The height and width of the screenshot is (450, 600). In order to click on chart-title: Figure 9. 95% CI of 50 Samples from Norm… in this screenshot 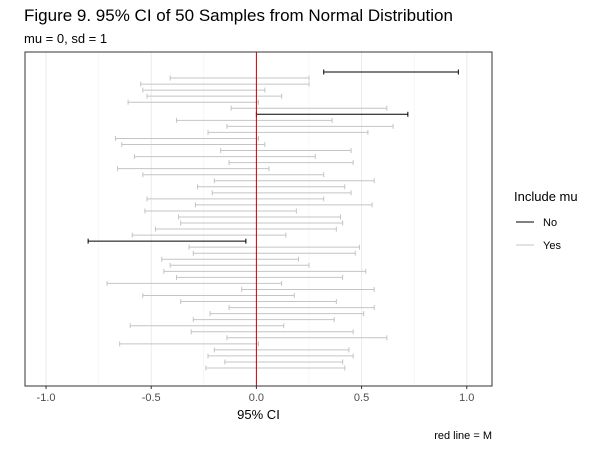, I will do `click(238, 15)`.